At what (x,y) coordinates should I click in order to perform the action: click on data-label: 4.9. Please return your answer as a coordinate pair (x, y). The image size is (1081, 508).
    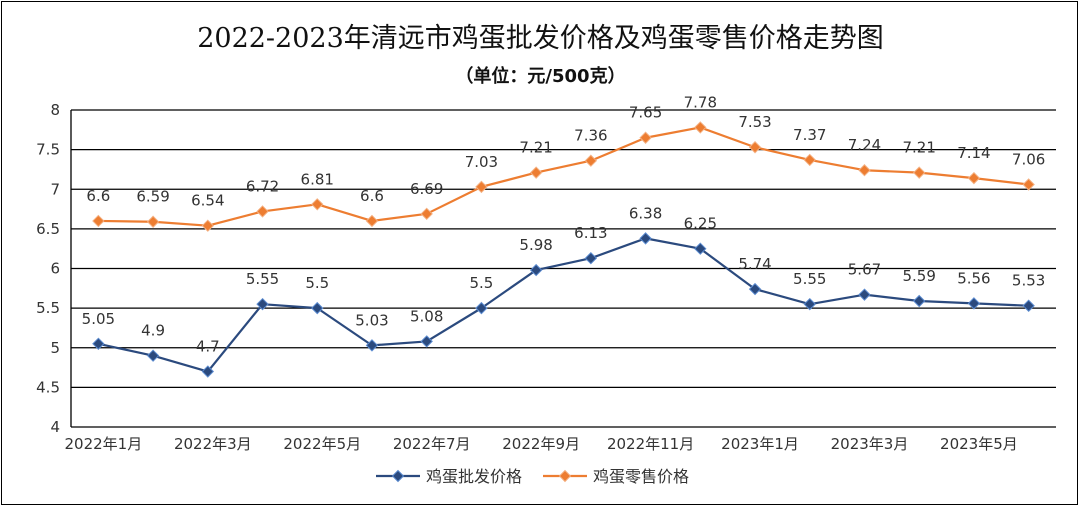
    Looking at the image, I should click on (153, 331).